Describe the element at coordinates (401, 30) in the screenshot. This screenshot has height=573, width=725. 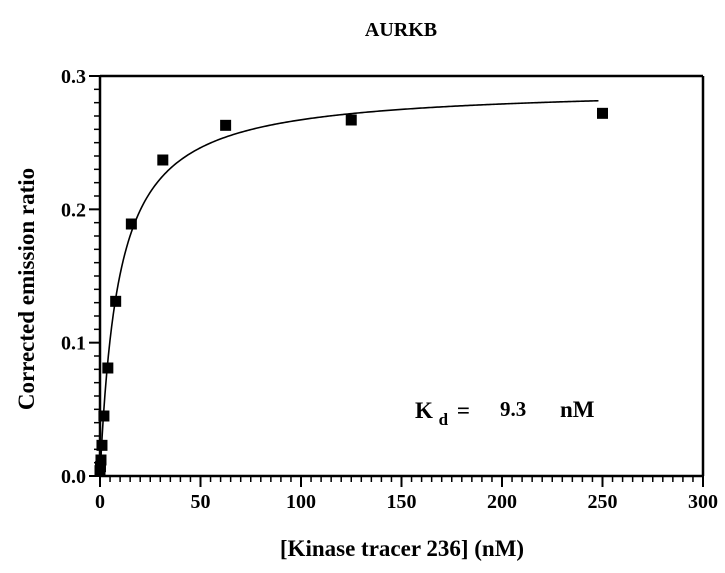
I see `chart-title: AURKB` at that location.